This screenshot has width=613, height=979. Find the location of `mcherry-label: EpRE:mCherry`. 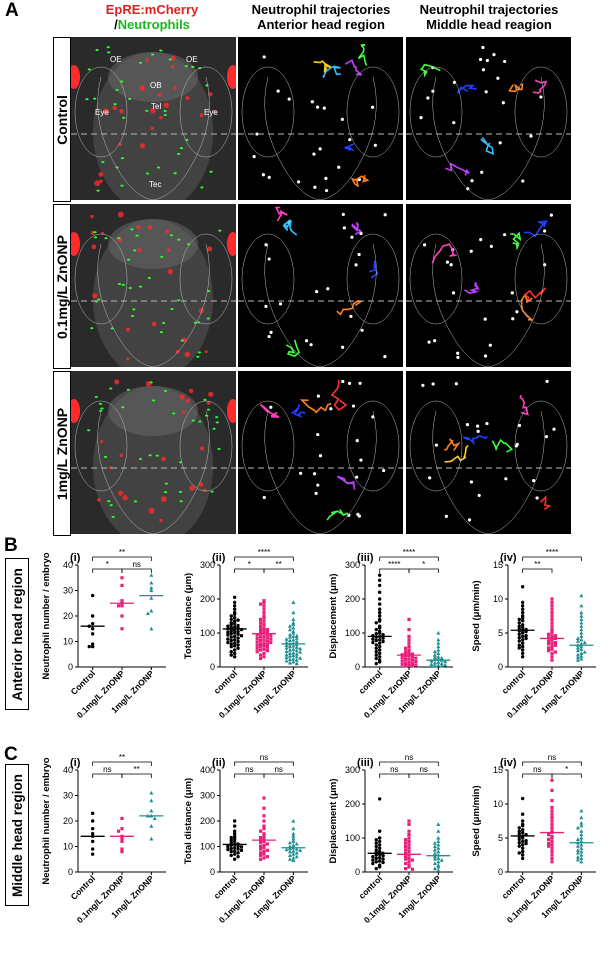

mcherry-label: EpRE:mCherry is located at coordinates (152, 9).